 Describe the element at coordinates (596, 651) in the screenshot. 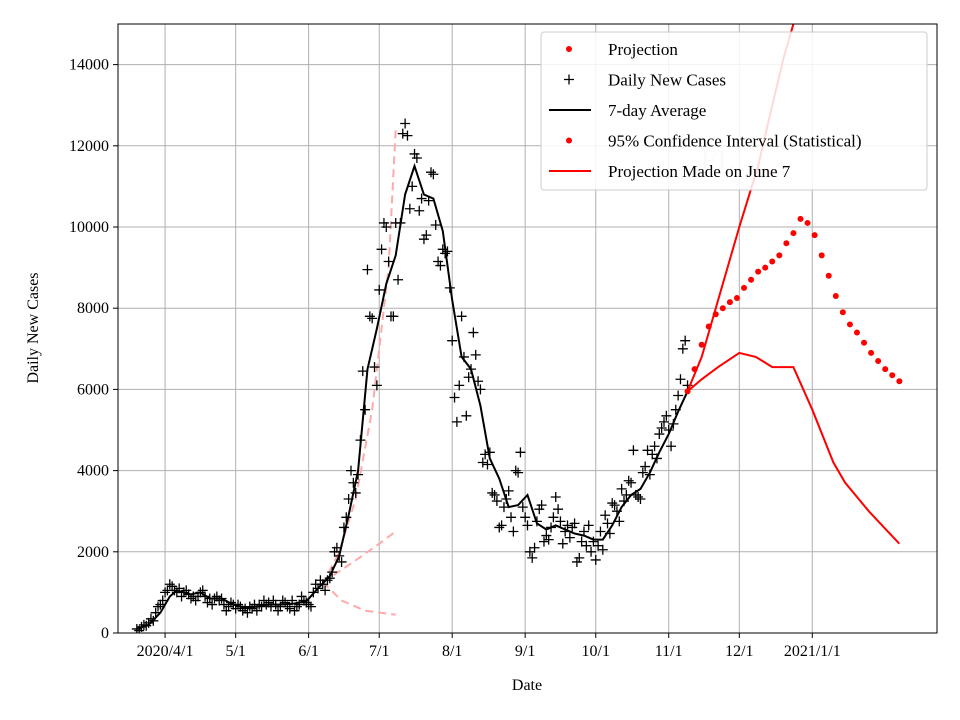

I see `x-tick-label: 10/1` at that location.